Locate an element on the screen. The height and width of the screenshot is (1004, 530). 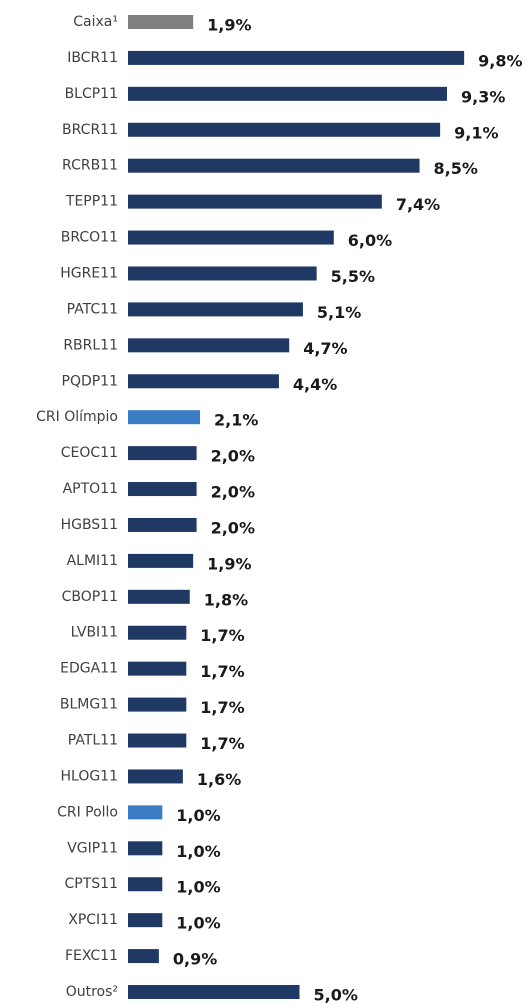
category-label: Outros² is located at coordinates (92, 992).